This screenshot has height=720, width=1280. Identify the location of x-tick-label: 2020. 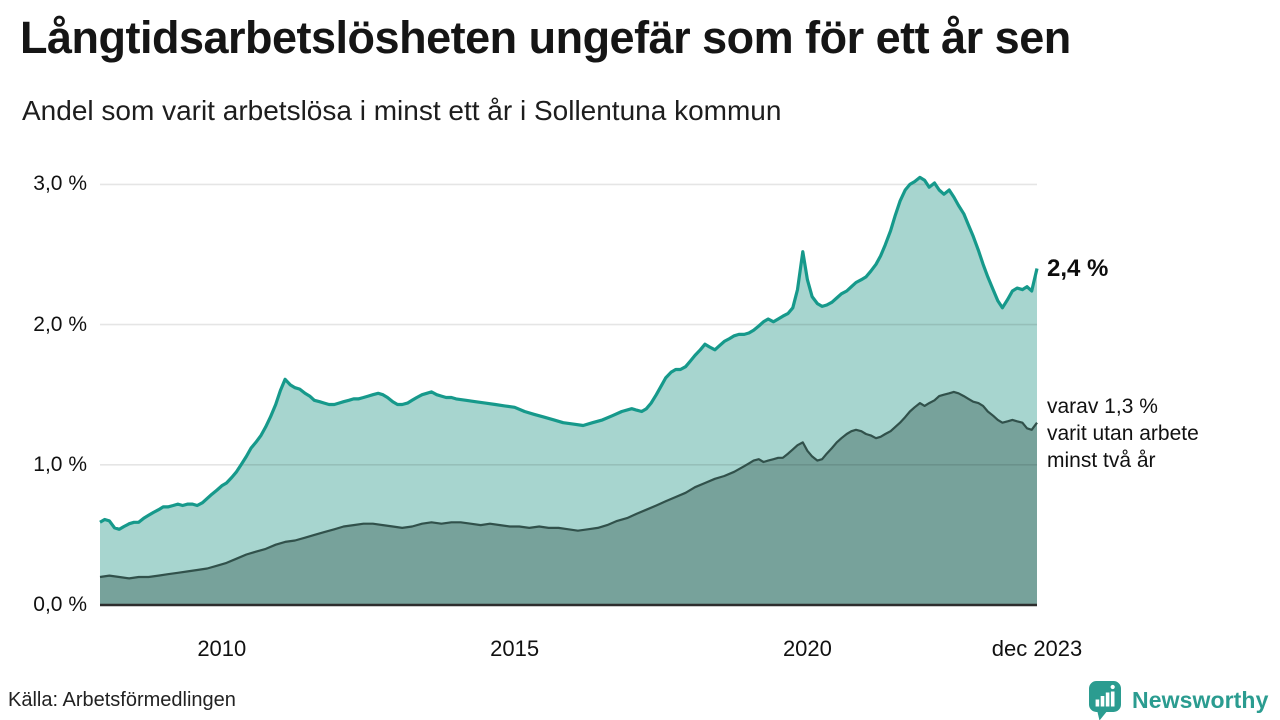
(807, 648).